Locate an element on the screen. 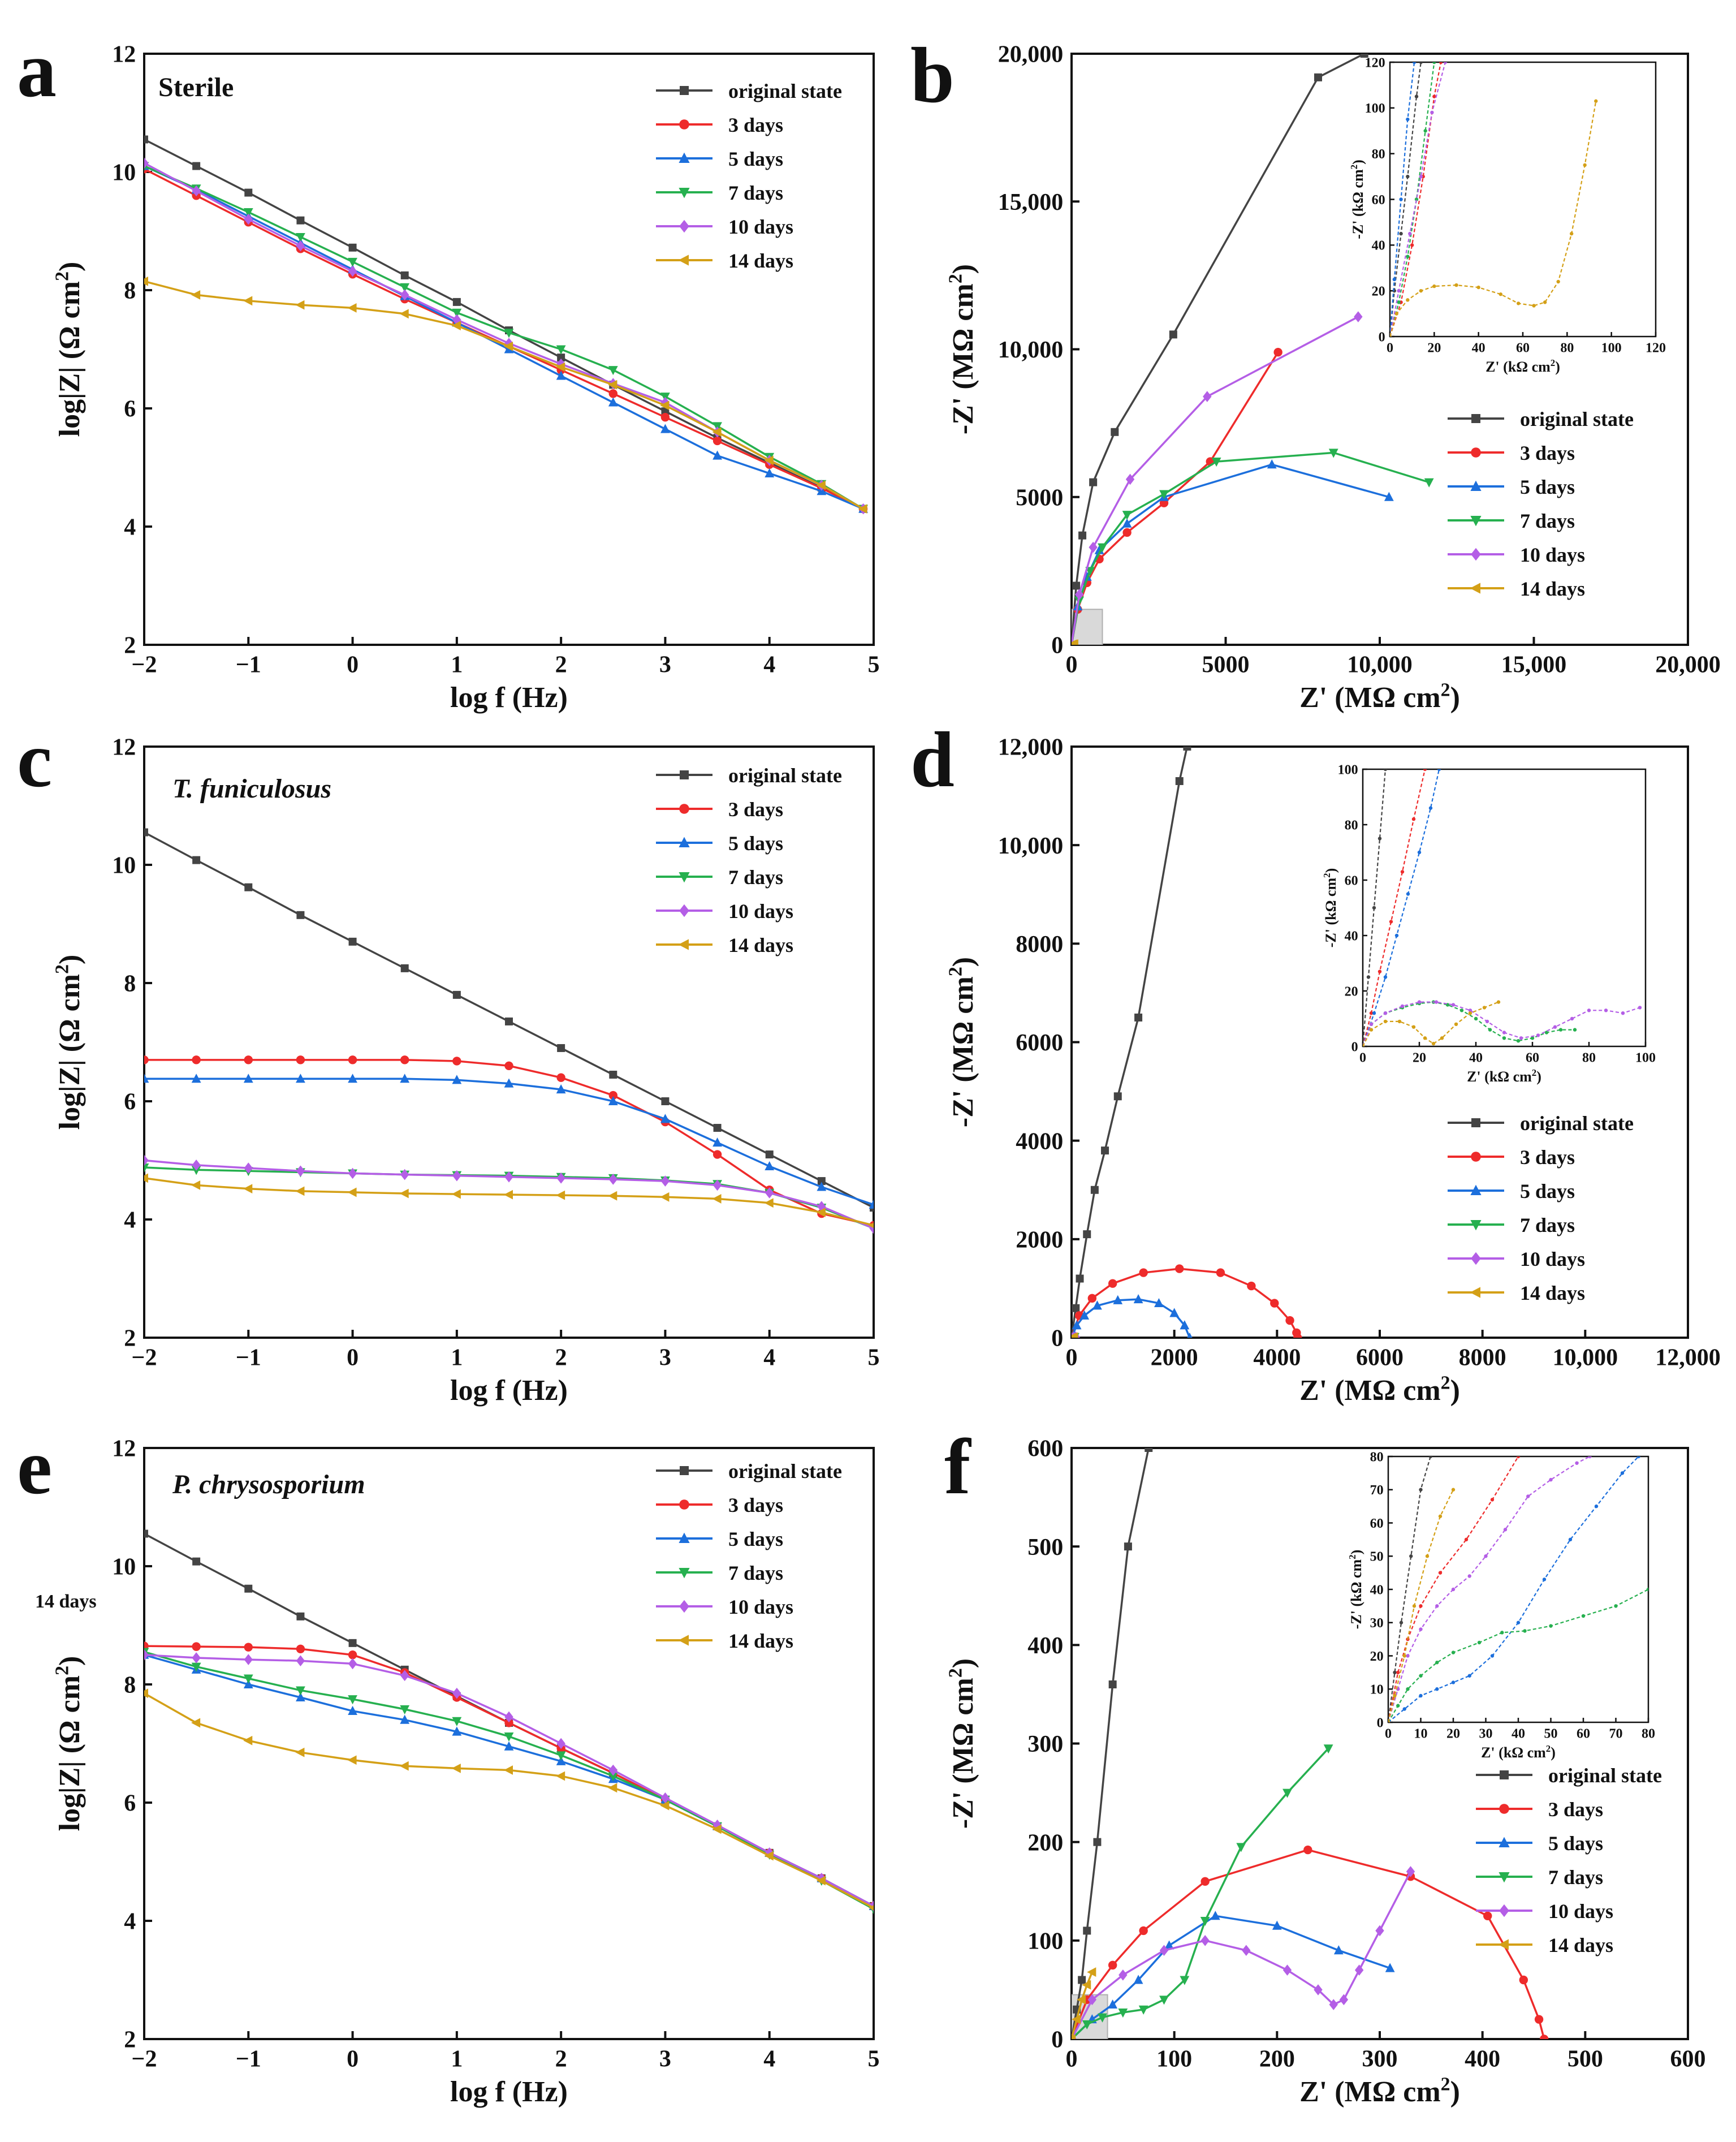 Image resolution: width=1736 pixels, height=2142 pixels. series-line-d7 is located at coordinates (509, 1780).